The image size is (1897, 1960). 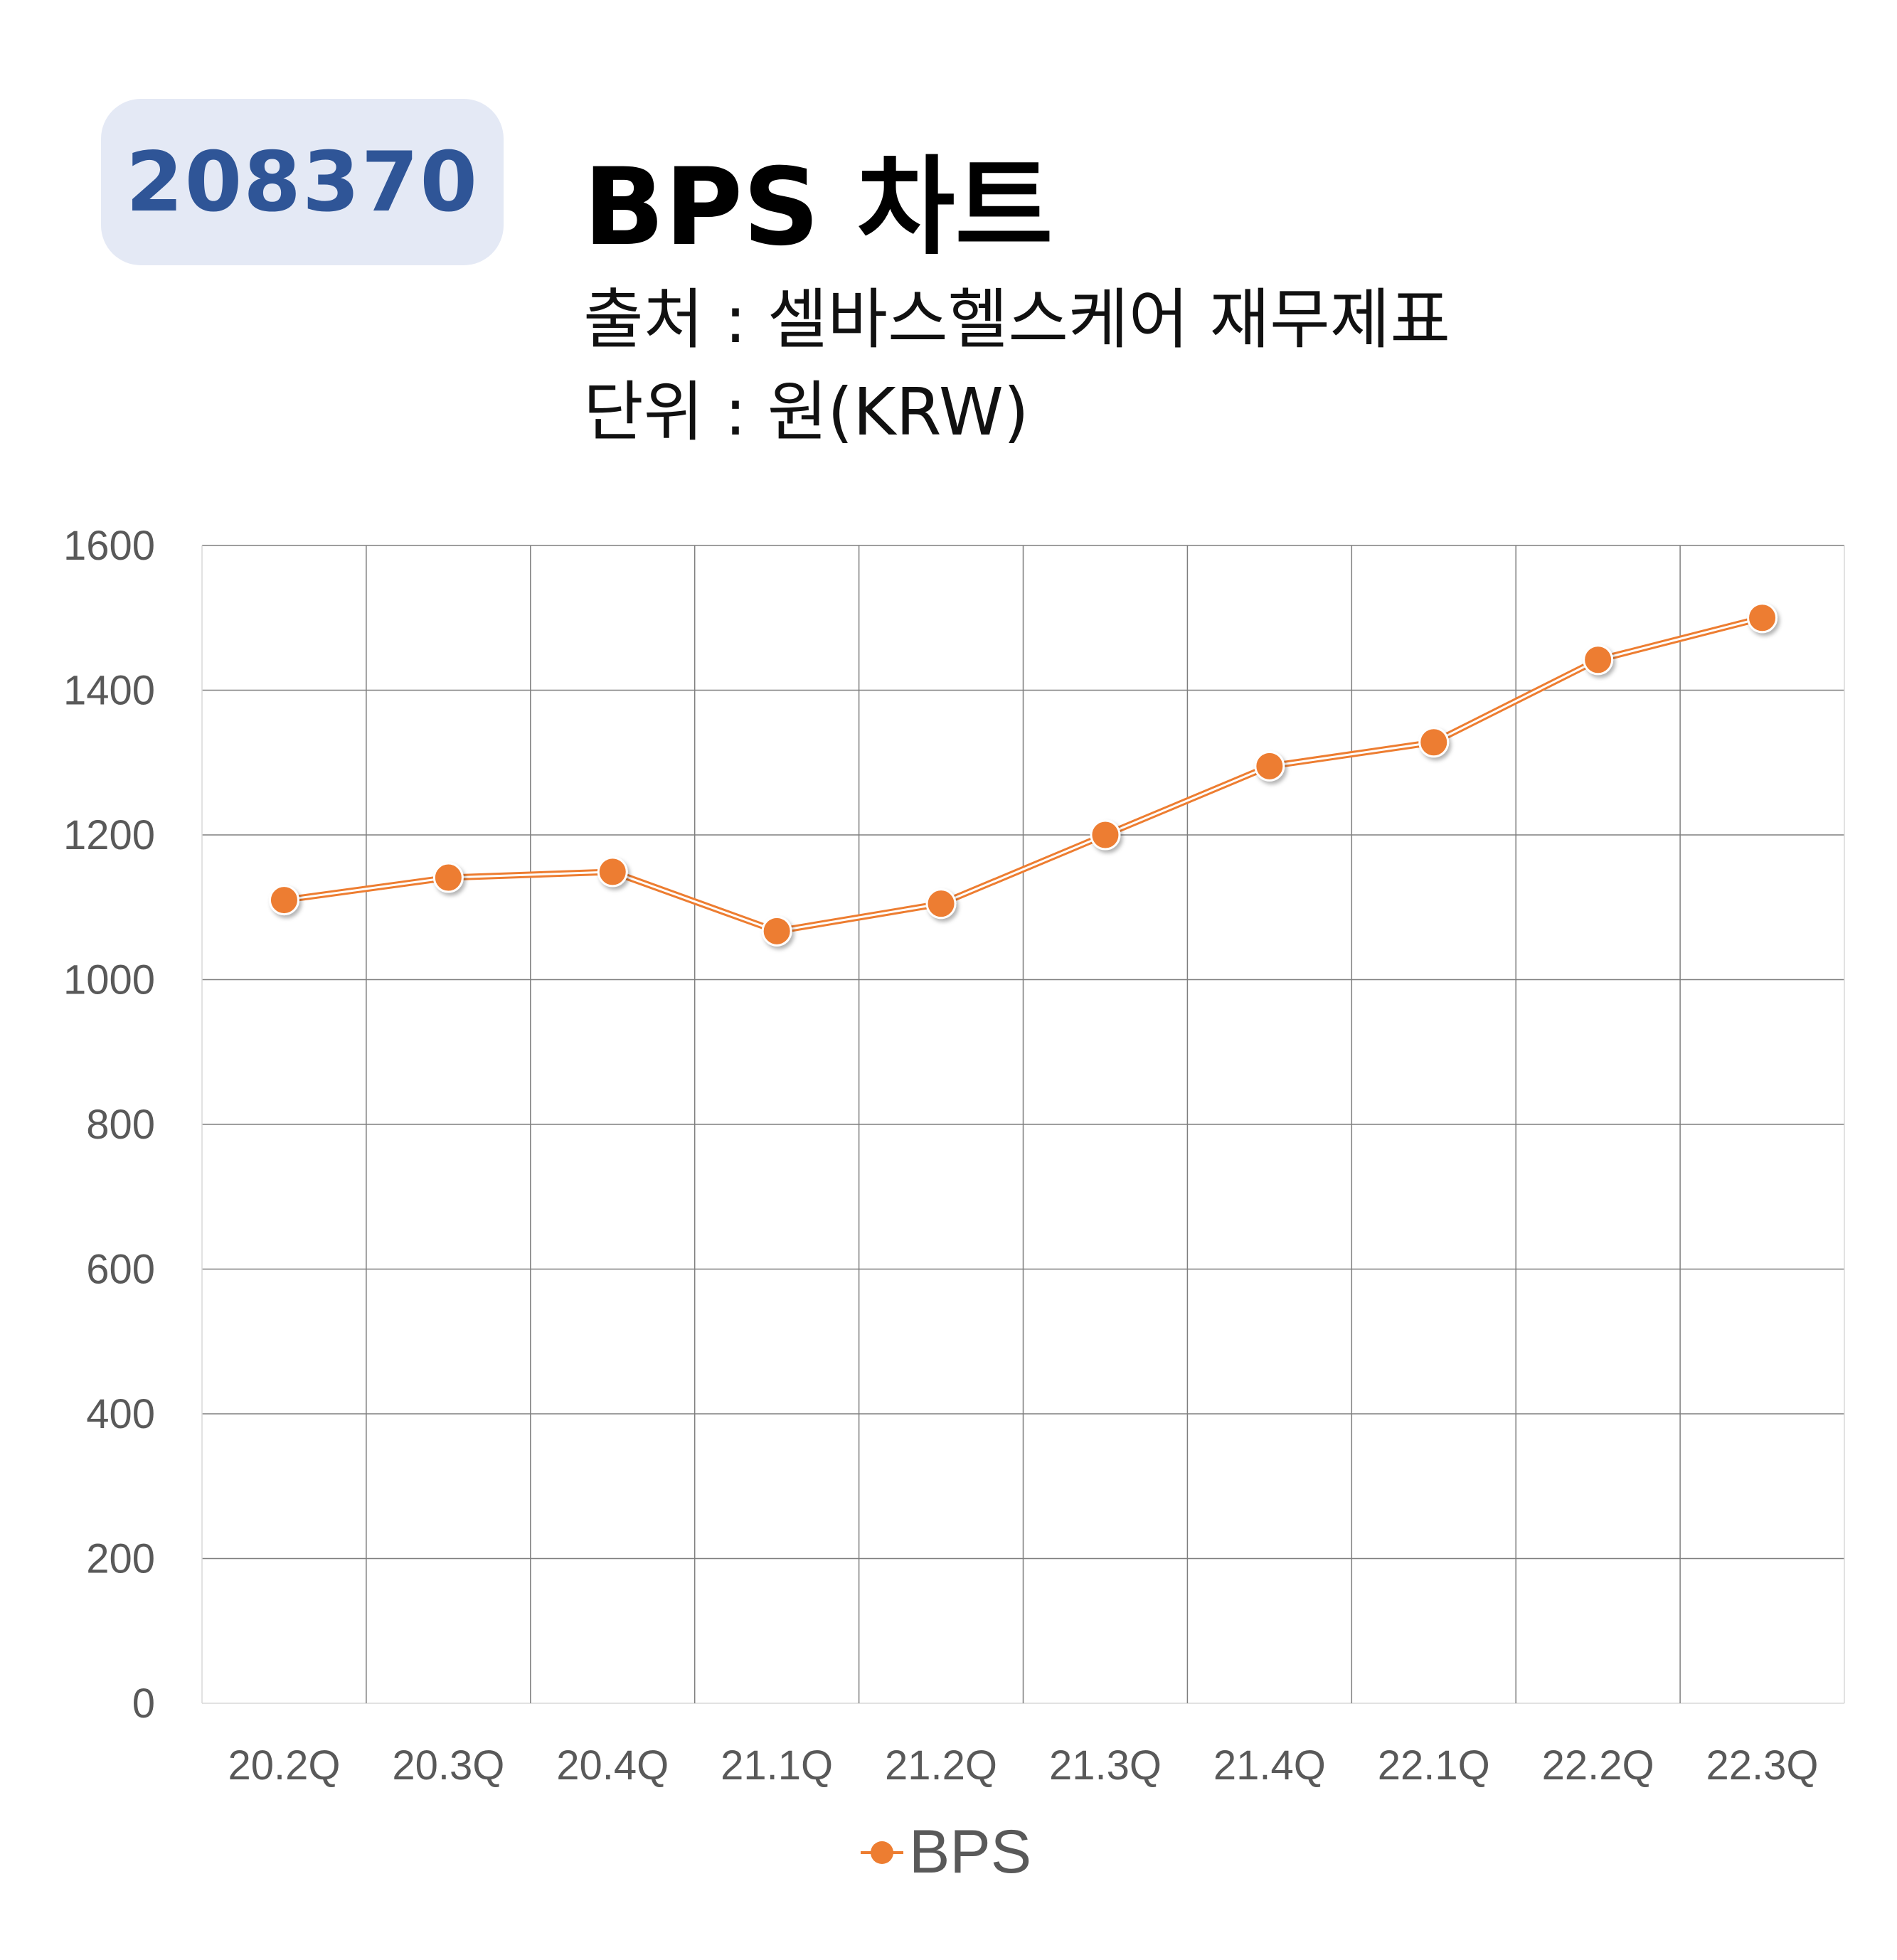 I want to click on source-line: 출처 : 셀바스헬스케어 재무제표, so click(x=1017, y=320).